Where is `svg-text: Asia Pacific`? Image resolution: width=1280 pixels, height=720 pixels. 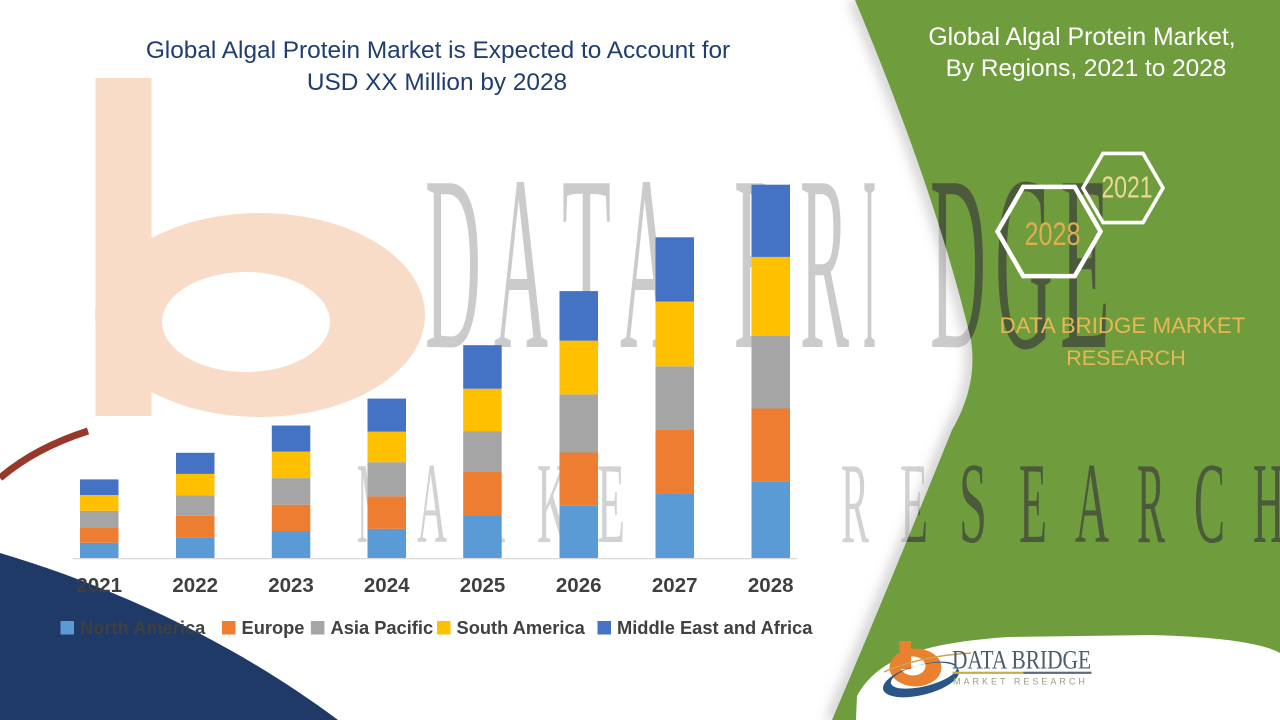
svg-text: Asia Pacific is located at coordinates (382, 627).